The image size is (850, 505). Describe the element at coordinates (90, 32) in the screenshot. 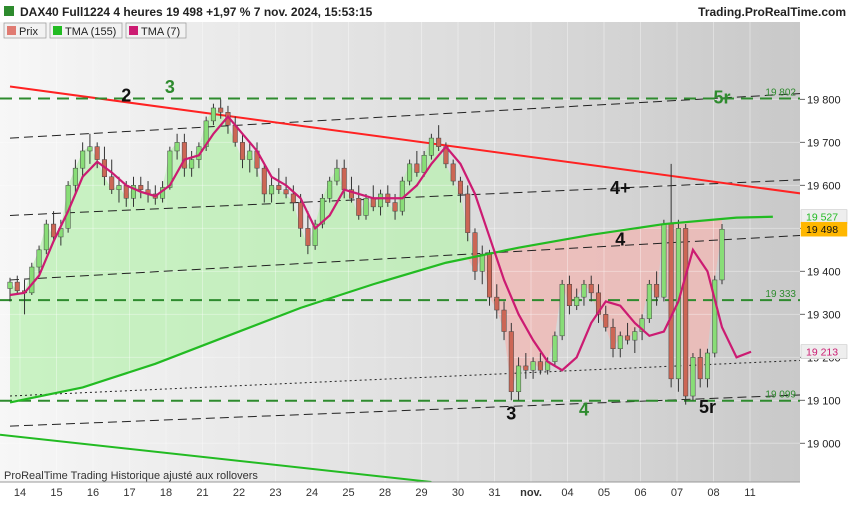

I see `legend-label: TMA (155)` at that location.